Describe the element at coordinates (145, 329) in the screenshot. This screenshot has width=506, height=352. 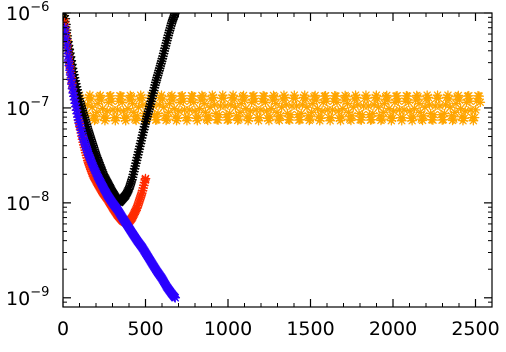
I see `x-tick-label-1: 500` at that location.